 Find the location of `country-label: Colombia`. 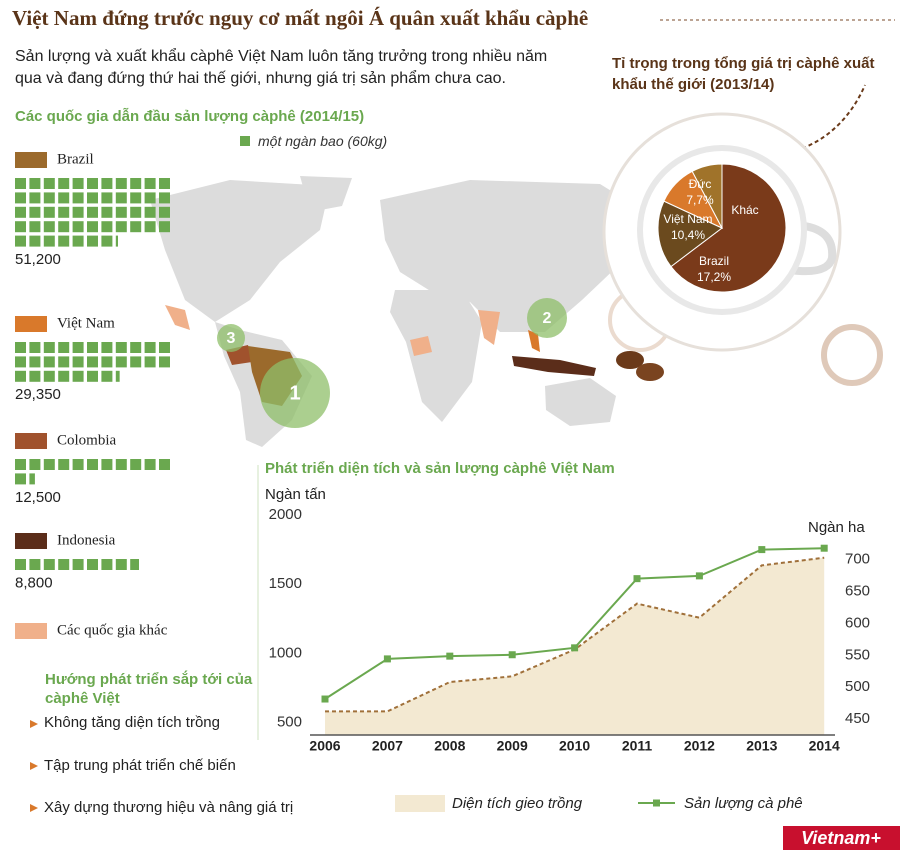

country-label: Colombia is located at coordinates (87, 440).